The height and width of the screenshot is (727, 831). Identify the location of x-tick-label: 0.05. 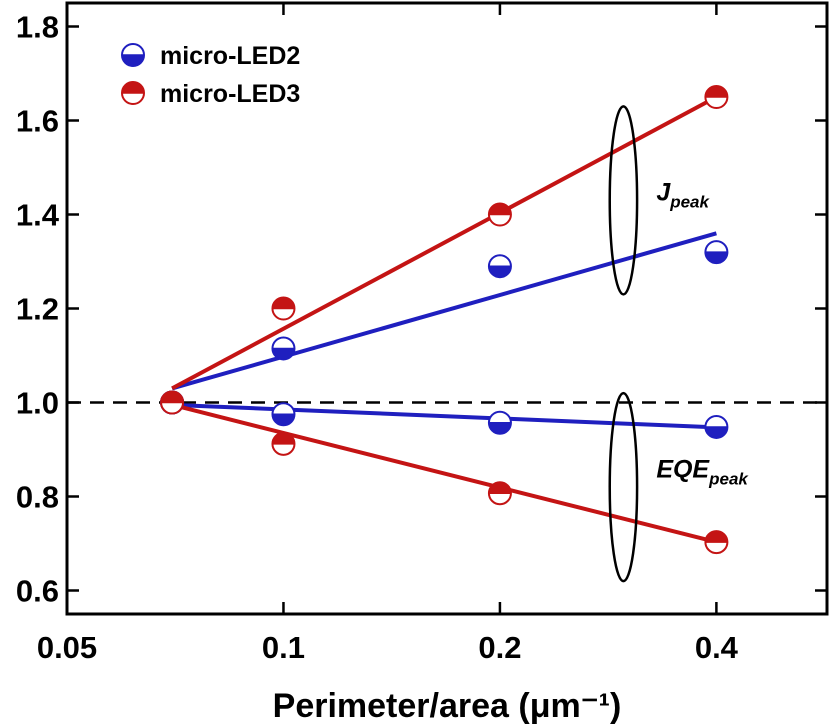
(67, 647).